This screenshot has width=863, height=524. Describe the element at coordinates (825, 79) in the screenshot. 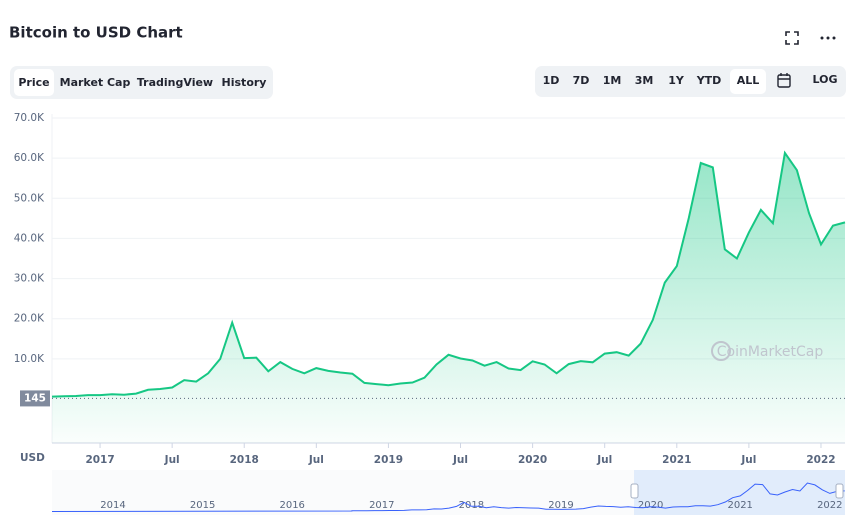

I see `log-button: LOG` at that location.